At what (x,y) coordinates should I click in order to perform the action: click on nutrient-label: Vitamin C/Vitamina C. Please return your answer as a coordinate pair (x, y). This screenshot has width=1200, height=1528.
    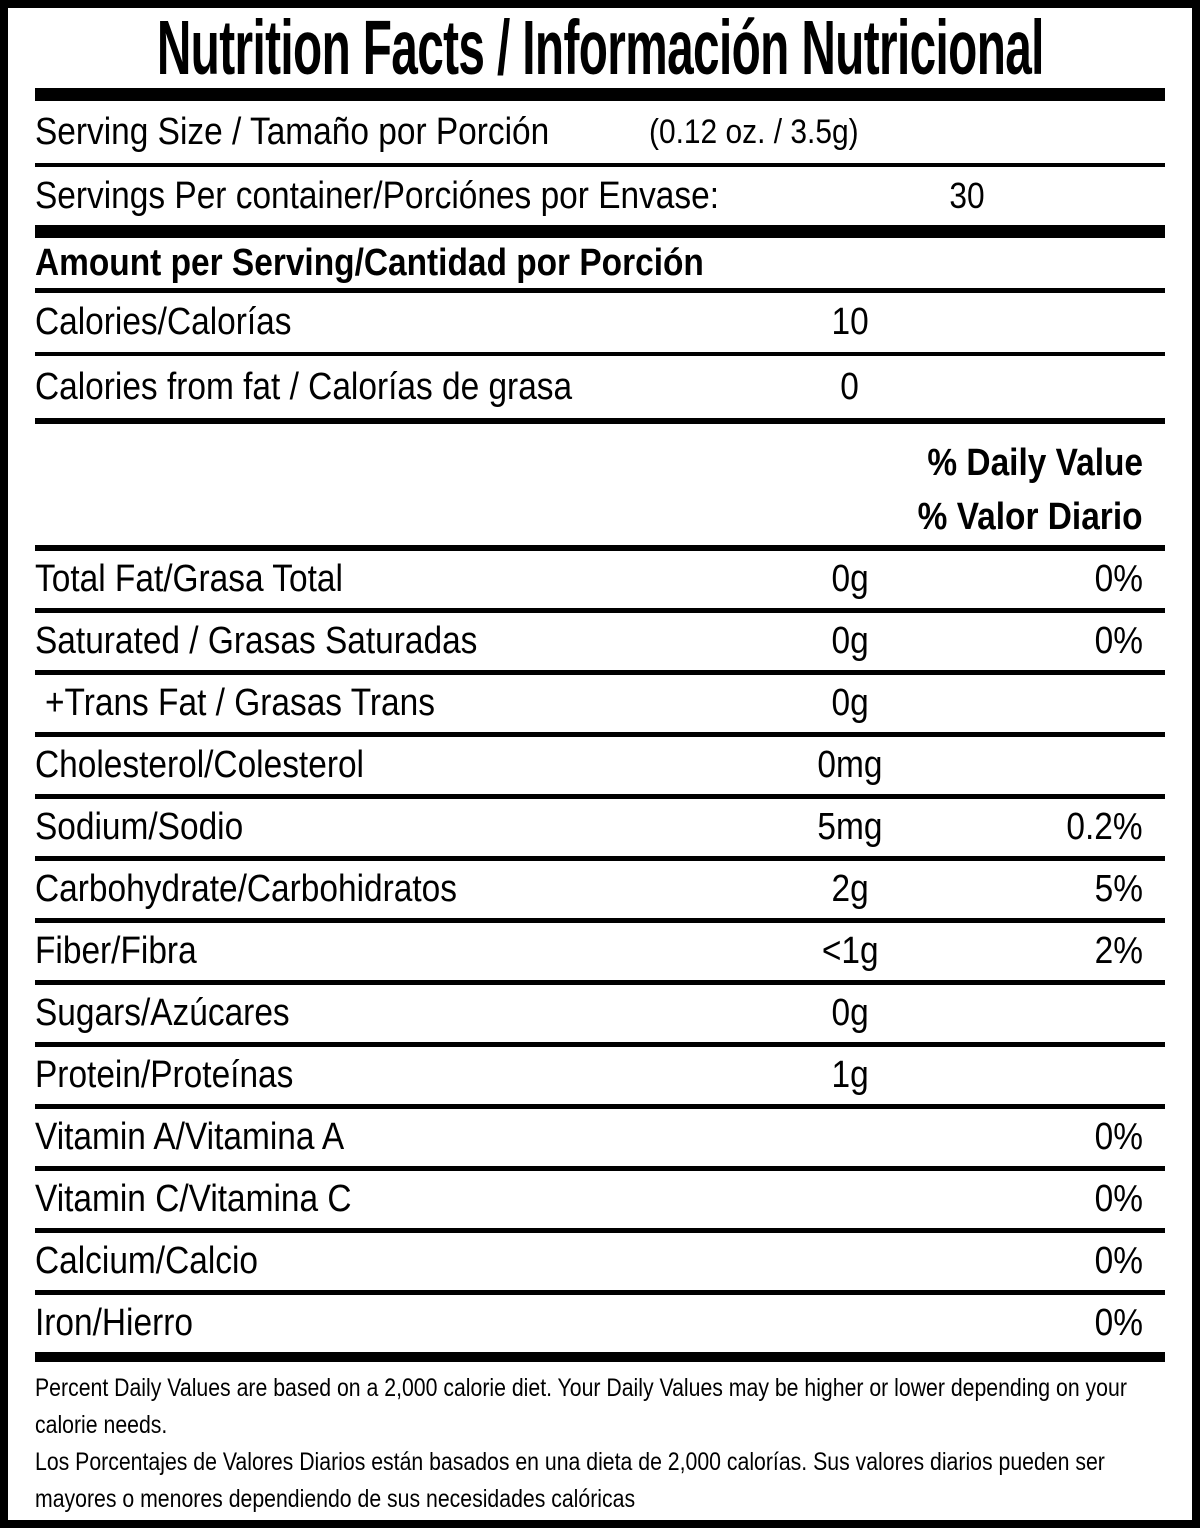
    Looking at the image, I should click on (193, 1199).